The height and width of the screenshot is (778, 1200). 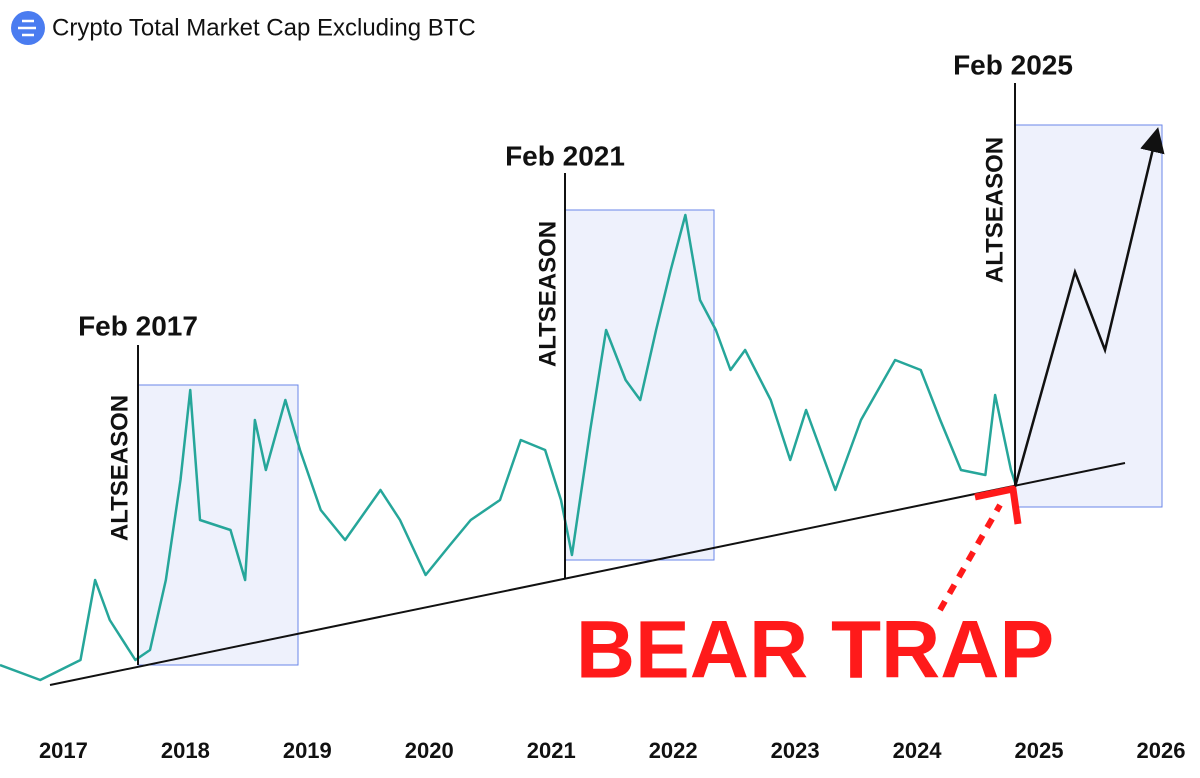 What do you see at coordinates (1160, 750) in the screenshot?
I see `x-tick-label: 2026` at bounding box center [1160, 750].